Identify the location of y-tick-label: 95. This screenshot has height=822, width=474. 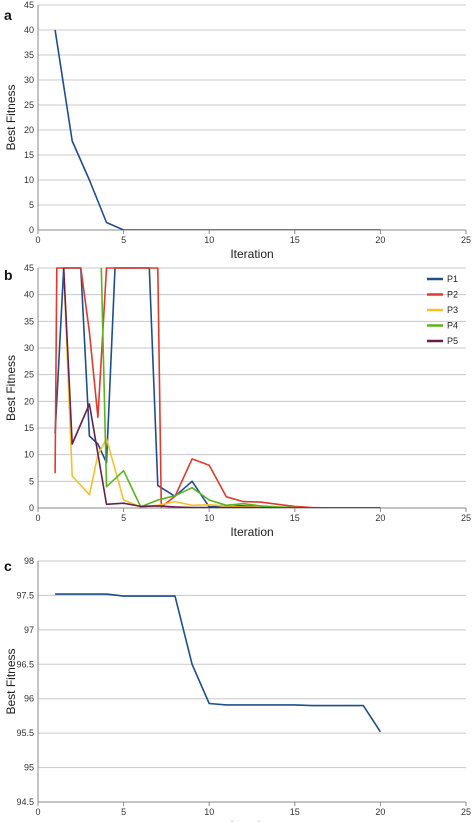
(29, 768).